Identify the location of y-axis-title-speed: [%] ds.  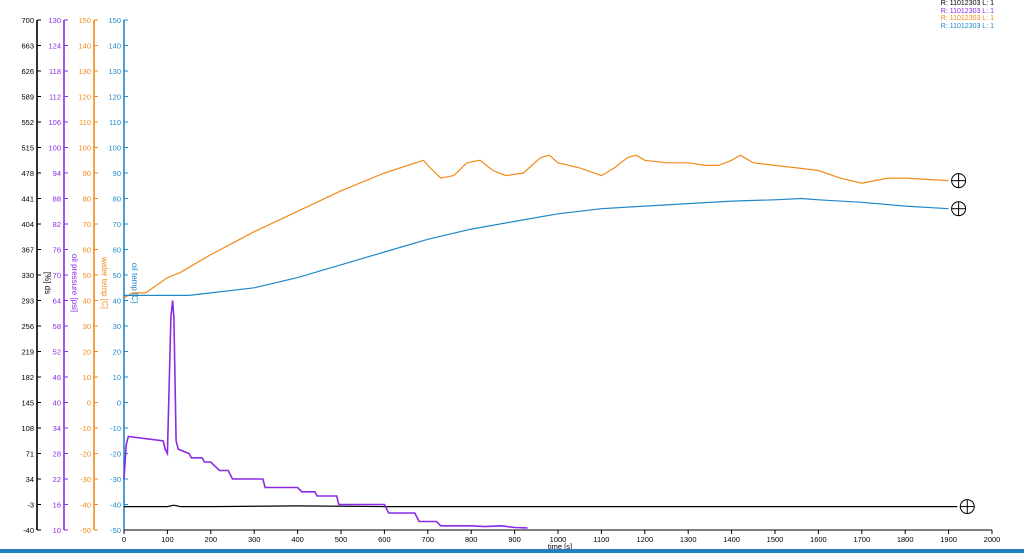
(47, 283).